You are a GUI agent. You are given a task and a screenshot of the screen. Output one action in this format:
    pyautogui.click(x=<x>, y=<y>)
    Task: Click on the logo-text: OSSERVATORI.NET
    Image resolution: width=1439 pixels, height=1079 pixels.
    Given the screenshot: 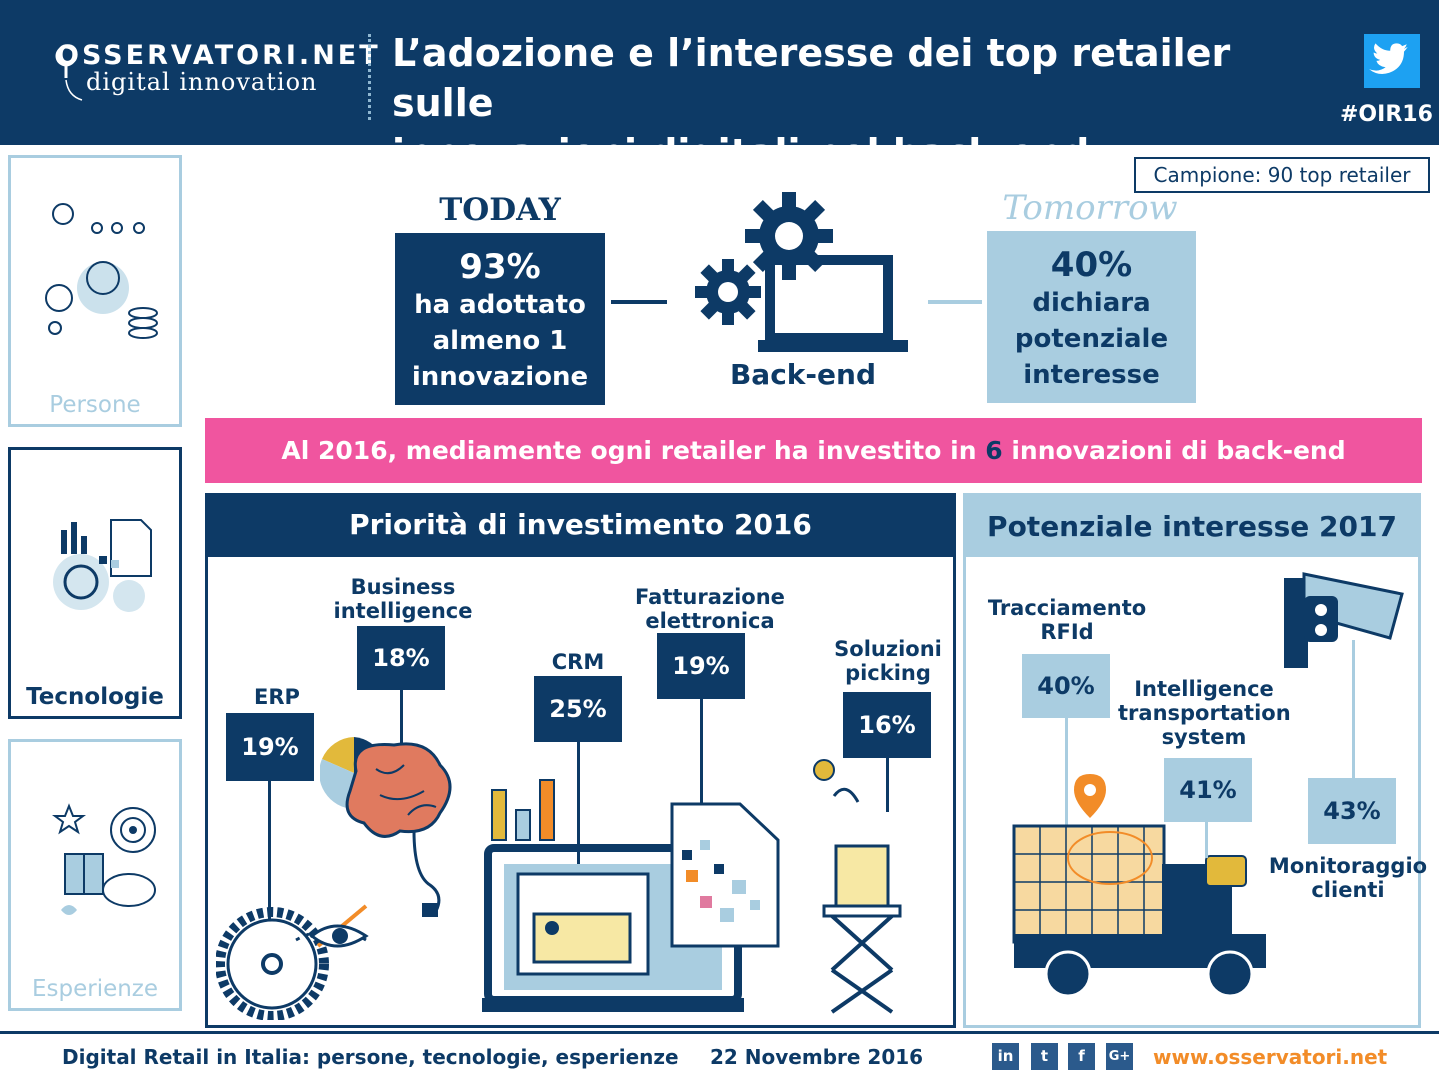 What is the action you would take?
    pyautogui.click(x=218, y=55)
    